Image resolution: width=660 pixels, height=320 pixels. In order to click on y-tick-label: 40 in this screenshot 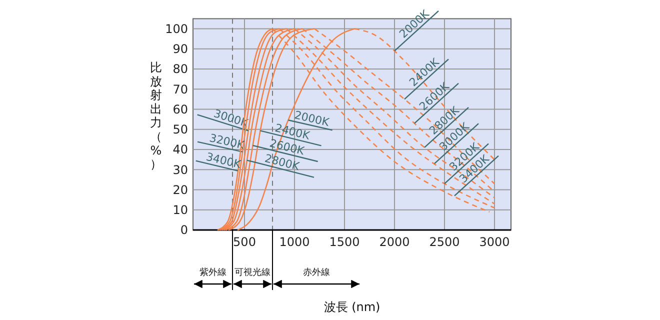, I will do `click(180, 149)`.